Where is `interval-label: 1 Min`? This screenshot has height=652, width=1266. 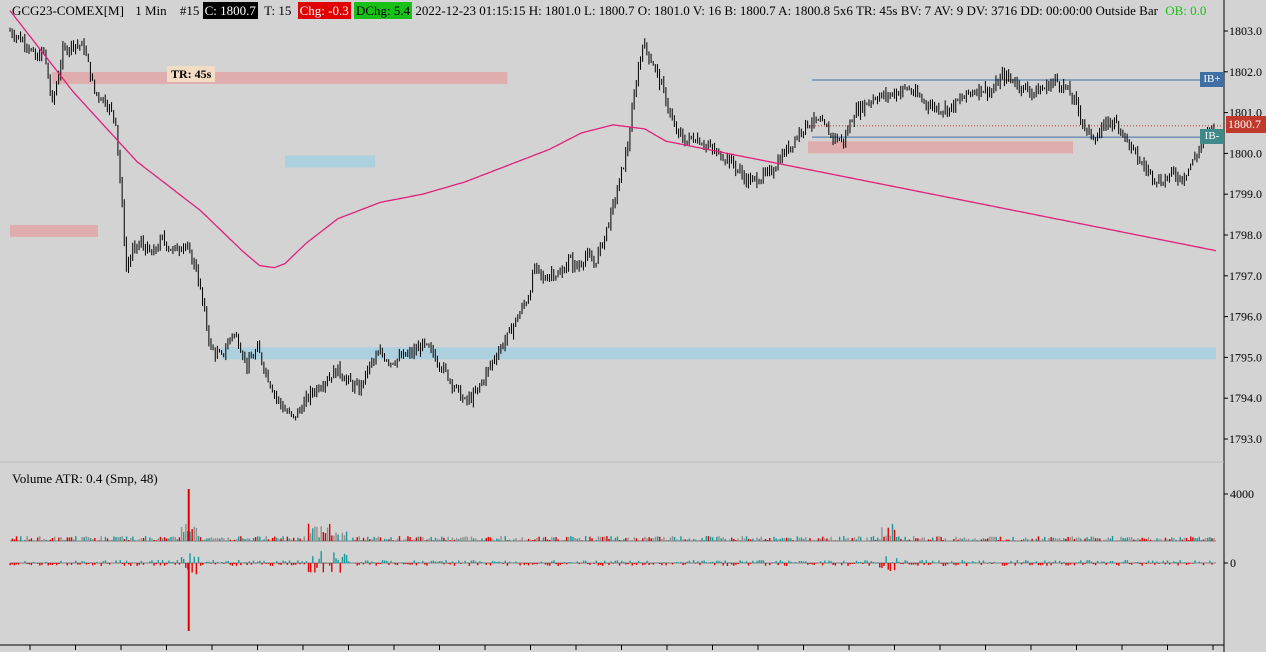 interval-label: 1 Min is located at coordinates (151, 10).